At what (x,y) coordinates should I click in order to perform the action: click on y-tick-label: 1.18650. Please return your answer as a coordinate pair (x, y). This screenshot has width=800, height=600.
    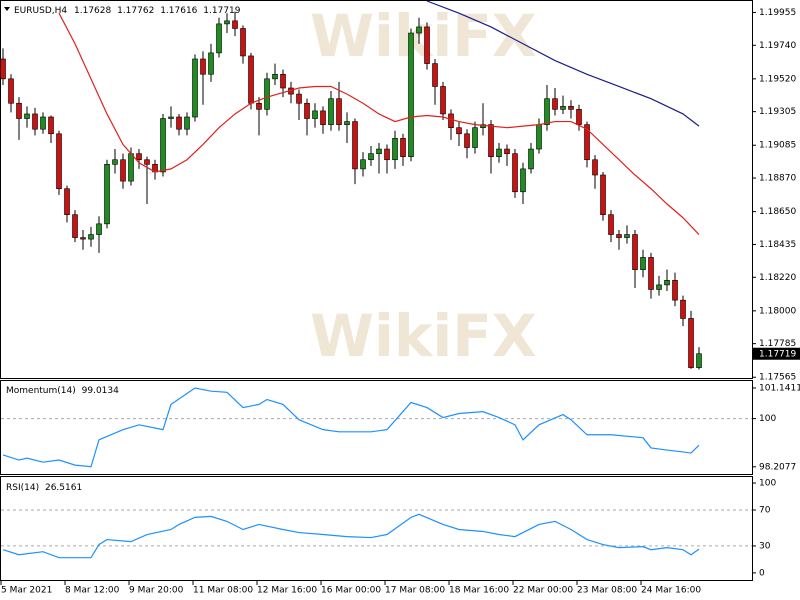
    Looking at the image, I should click on (777, 212).